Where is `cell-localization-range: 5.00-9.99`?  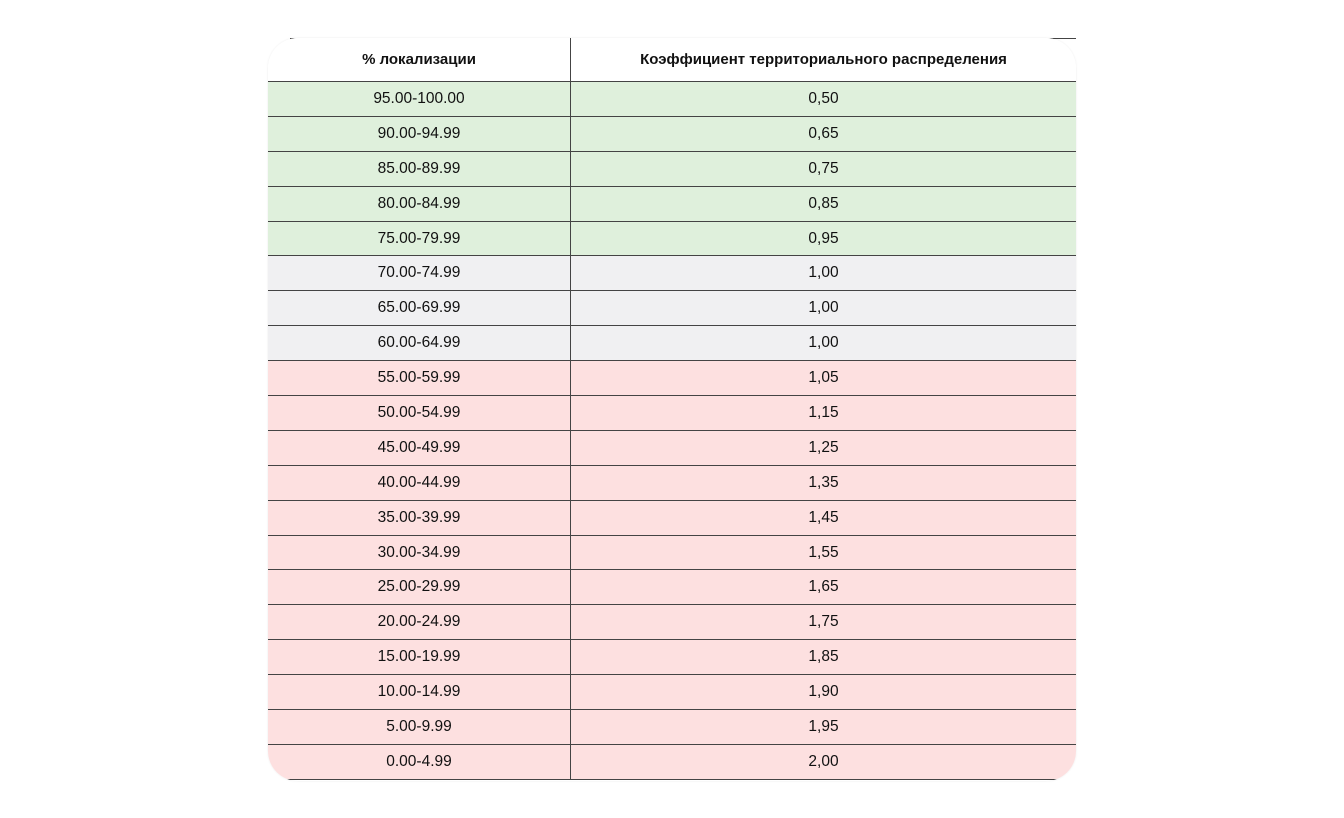
cell-localization-range: 5.00-9.99 is located at coordinates (419, 727).